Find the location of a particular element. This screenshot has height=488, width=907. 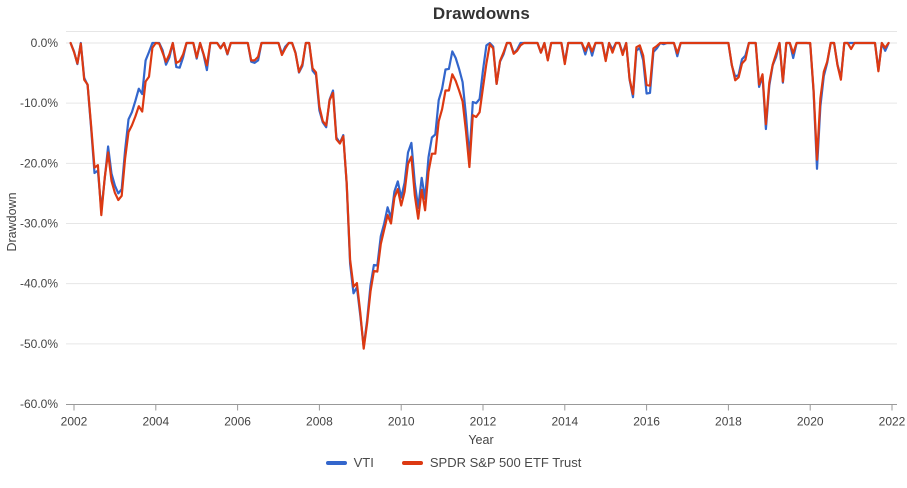

y-axis-tick-label: -20.0% is located at coordinates (39, 163).